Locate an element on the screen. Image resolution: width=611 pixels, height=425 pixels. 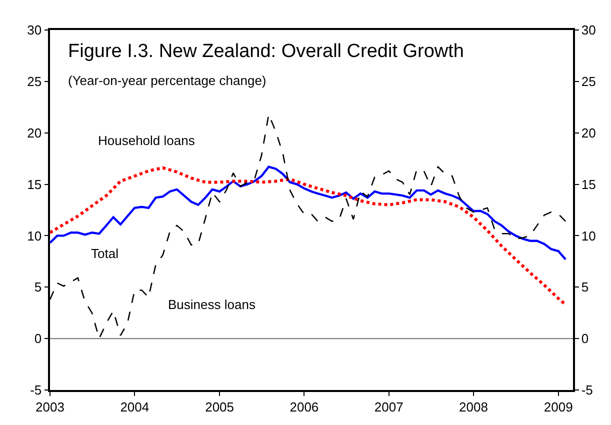
y-tick-label: 10 is located at coordinates (34, 236).